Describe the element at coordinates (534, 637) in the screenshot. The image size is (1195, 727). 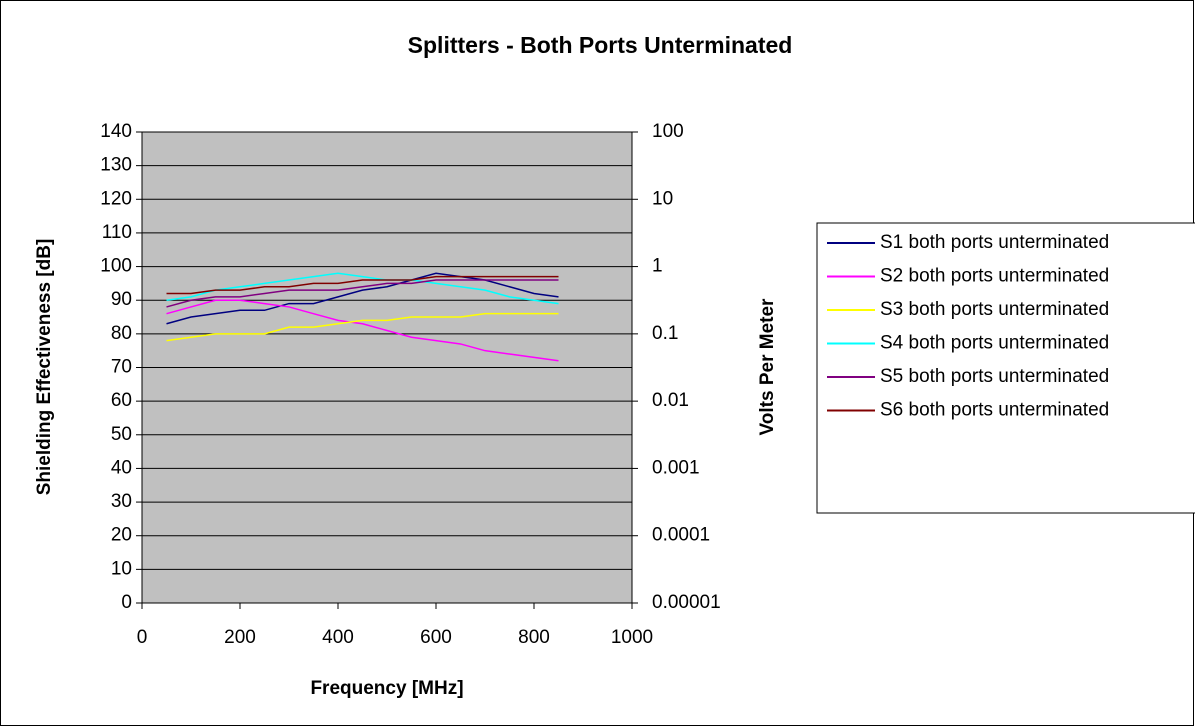
I see `x-tick-label: 800` at that location.